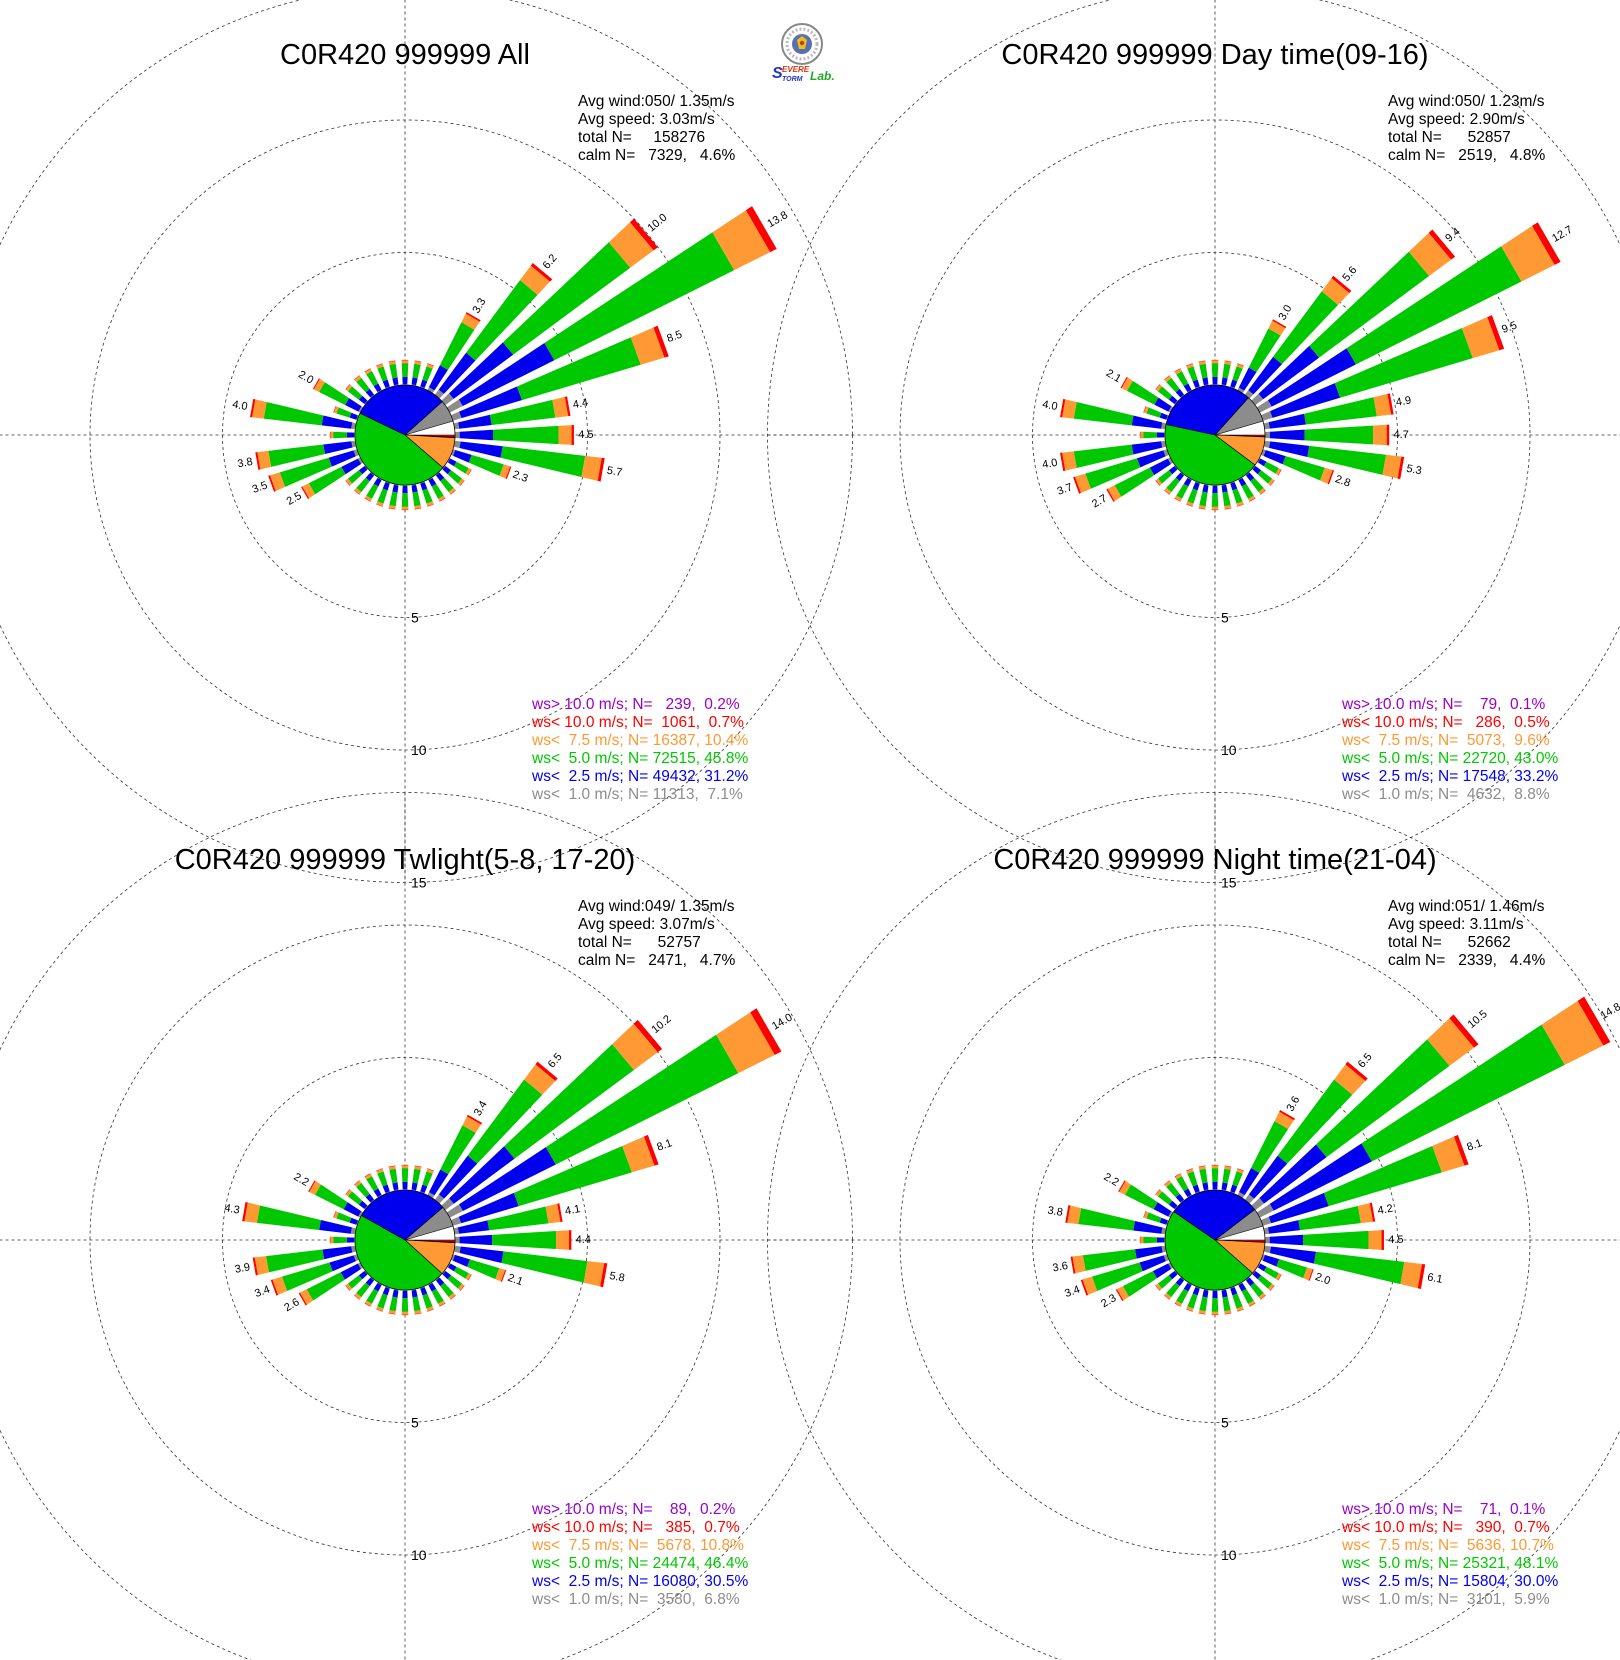 This screenshot has width=1620, height=1660. What do you see at coordinates (635, 704) in the screenshot?
I see `legend-entry-gt10: ws> 10.0 m/s; N= 239, 0.2%` at bounding box center [635, 704].